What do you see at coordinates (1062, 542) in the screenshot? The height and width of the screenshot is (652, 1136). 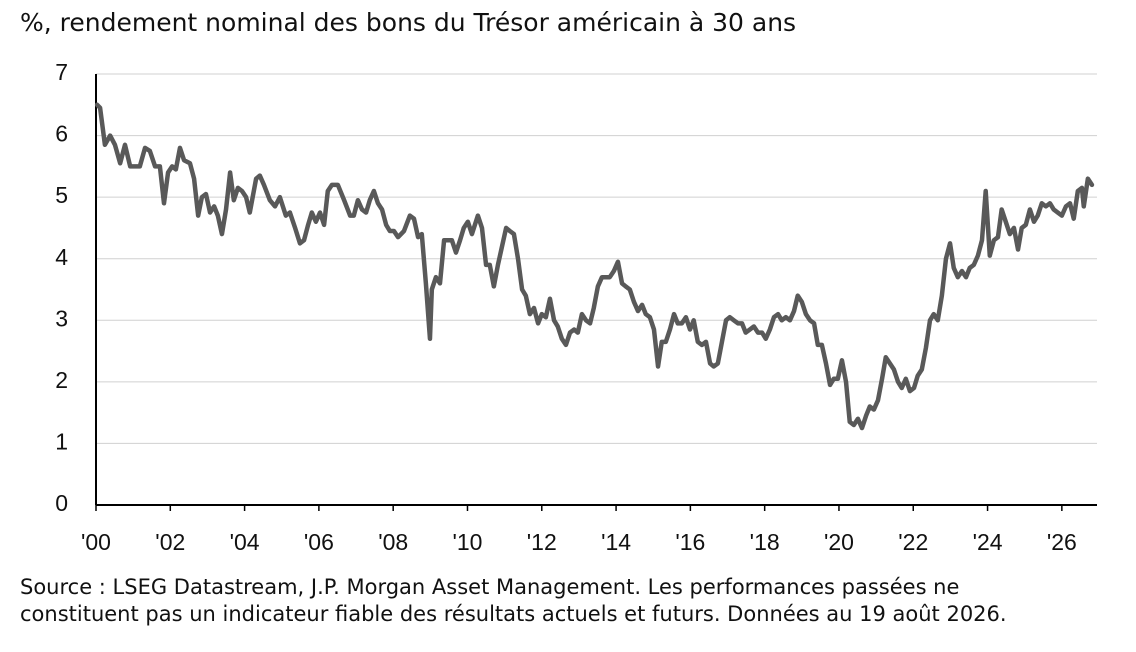 I see `x-tick-label: '26` at bounding box center [1062, 542].